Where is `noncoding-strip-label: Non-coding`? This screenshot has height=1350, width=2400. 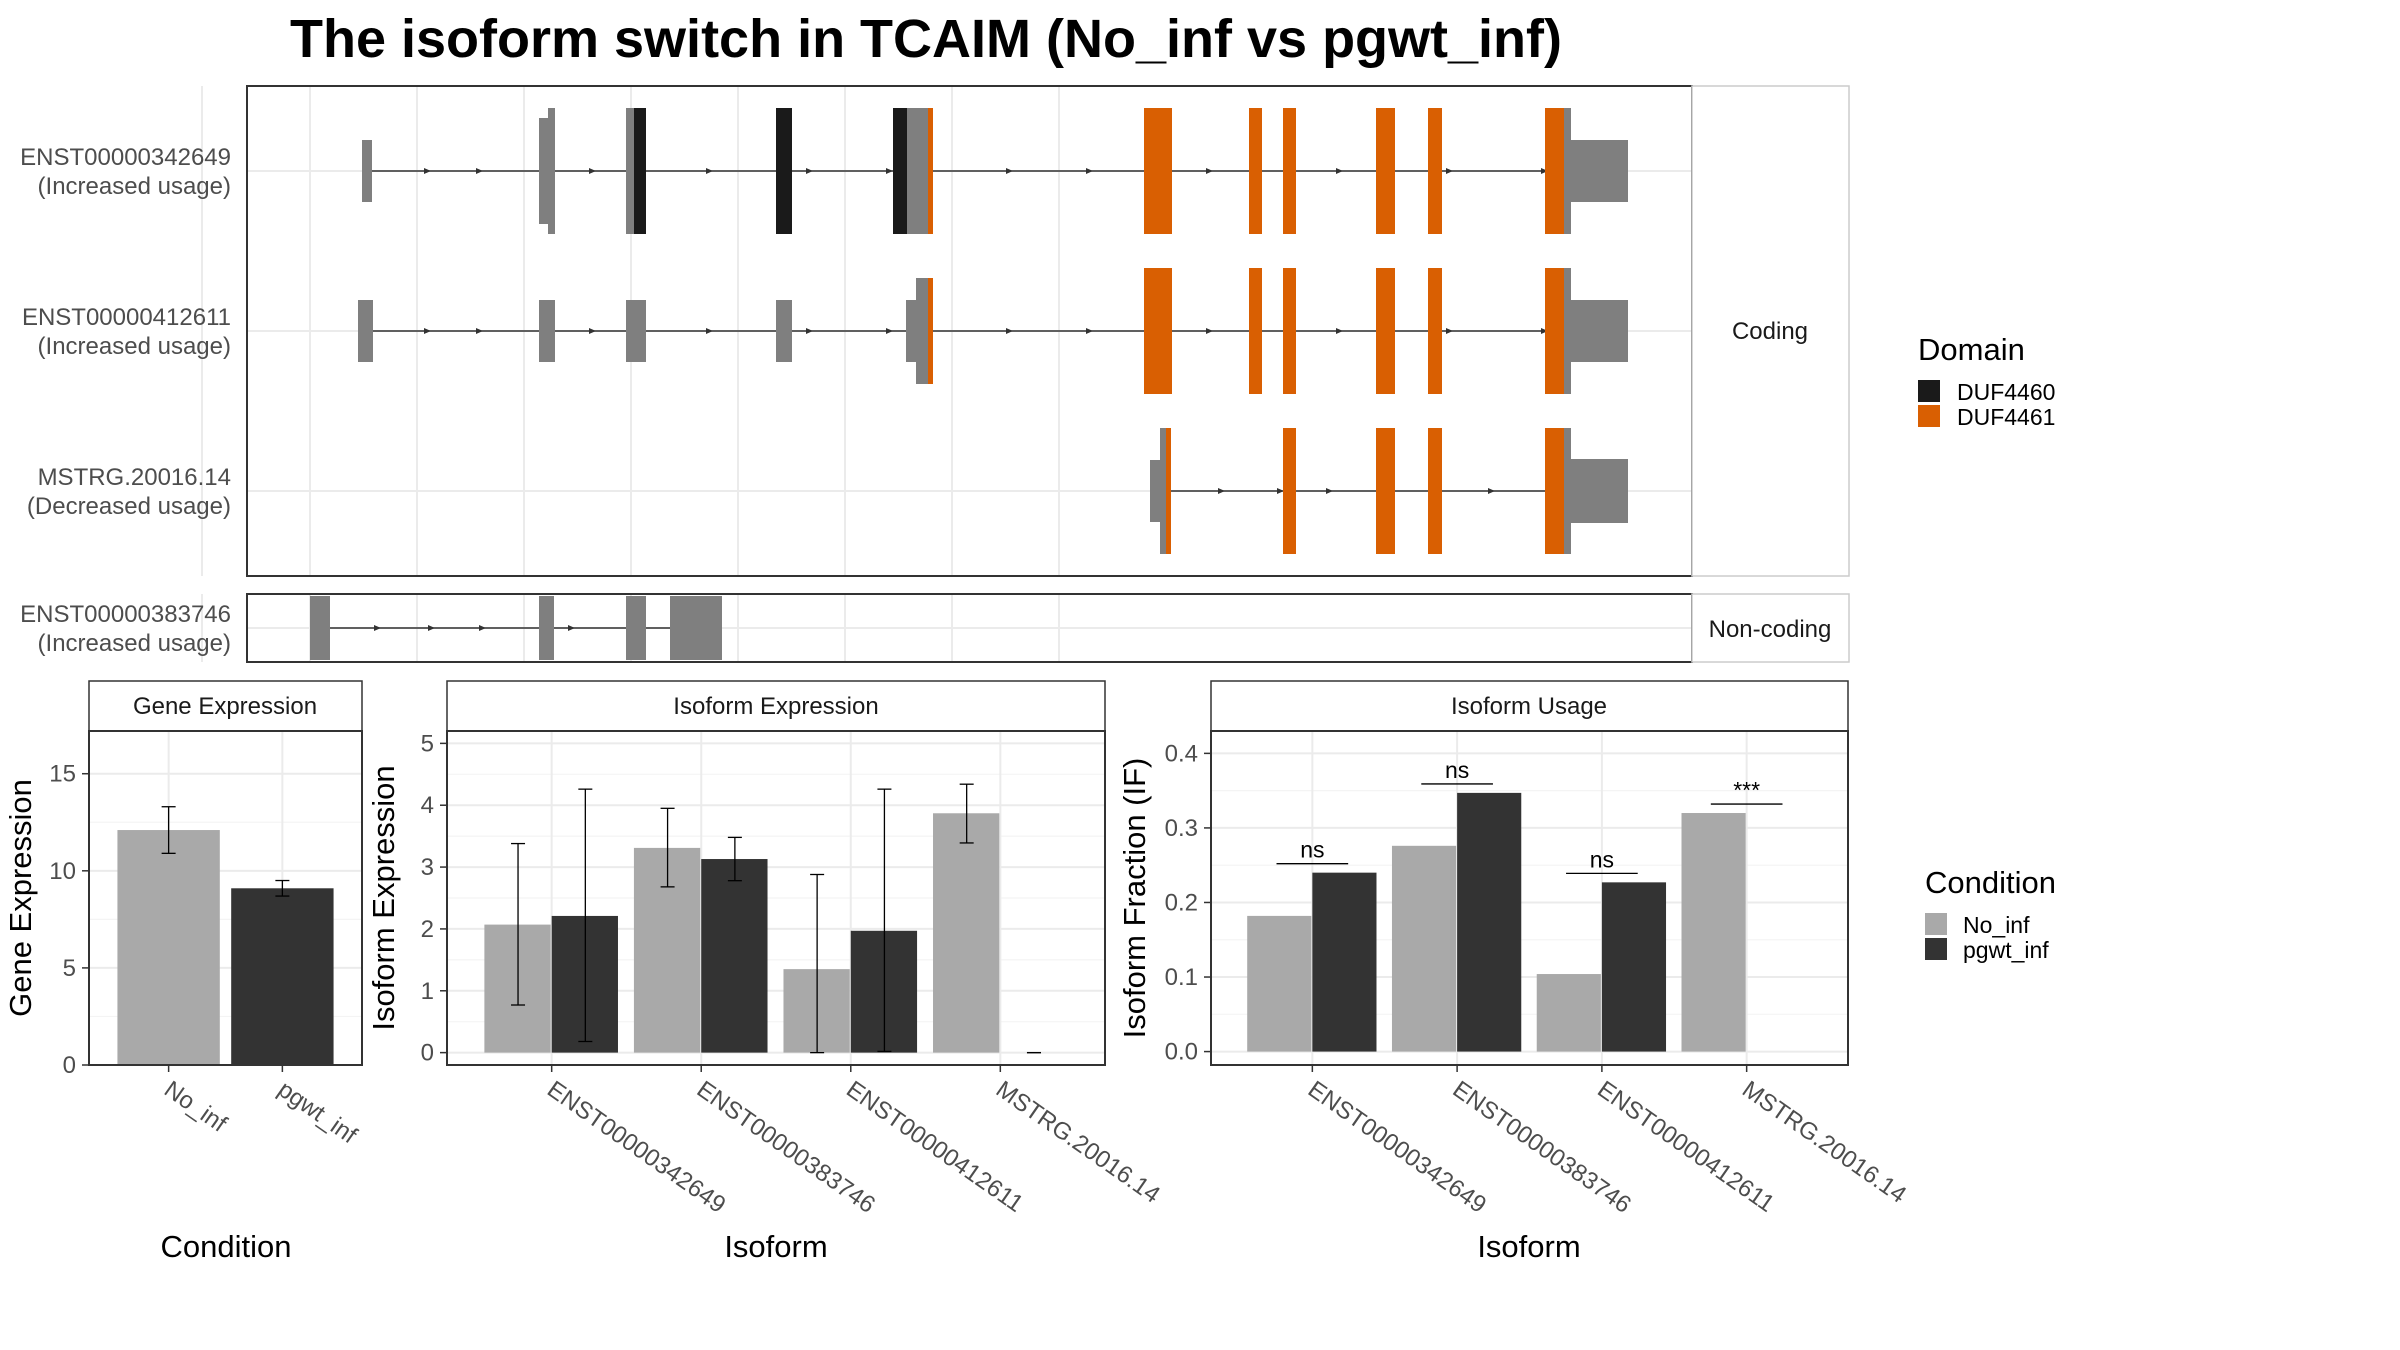
noncoding-strip-label: Non-coding is located at coordinates (1770, 629).